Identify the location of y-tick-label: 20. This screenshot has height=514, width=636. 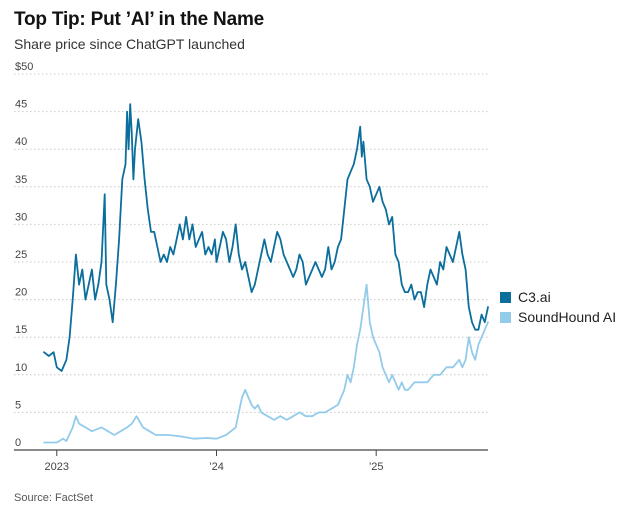
(21, 293).